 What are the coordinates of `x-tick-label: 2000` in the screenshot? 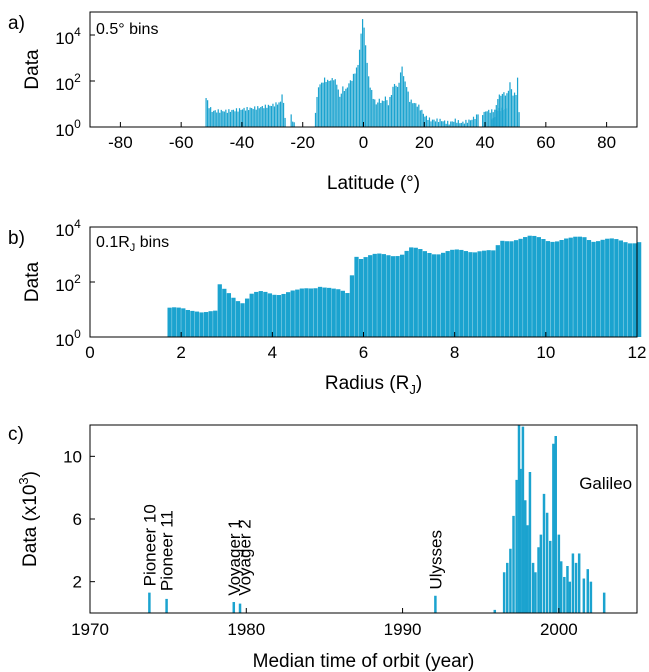 It's located at (559, 629).